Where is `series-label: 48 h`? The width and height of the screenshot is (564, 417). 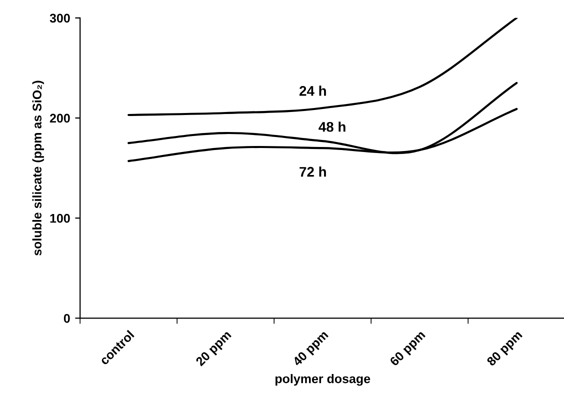
series-label: 48 h is located at coordinates (332, 127).